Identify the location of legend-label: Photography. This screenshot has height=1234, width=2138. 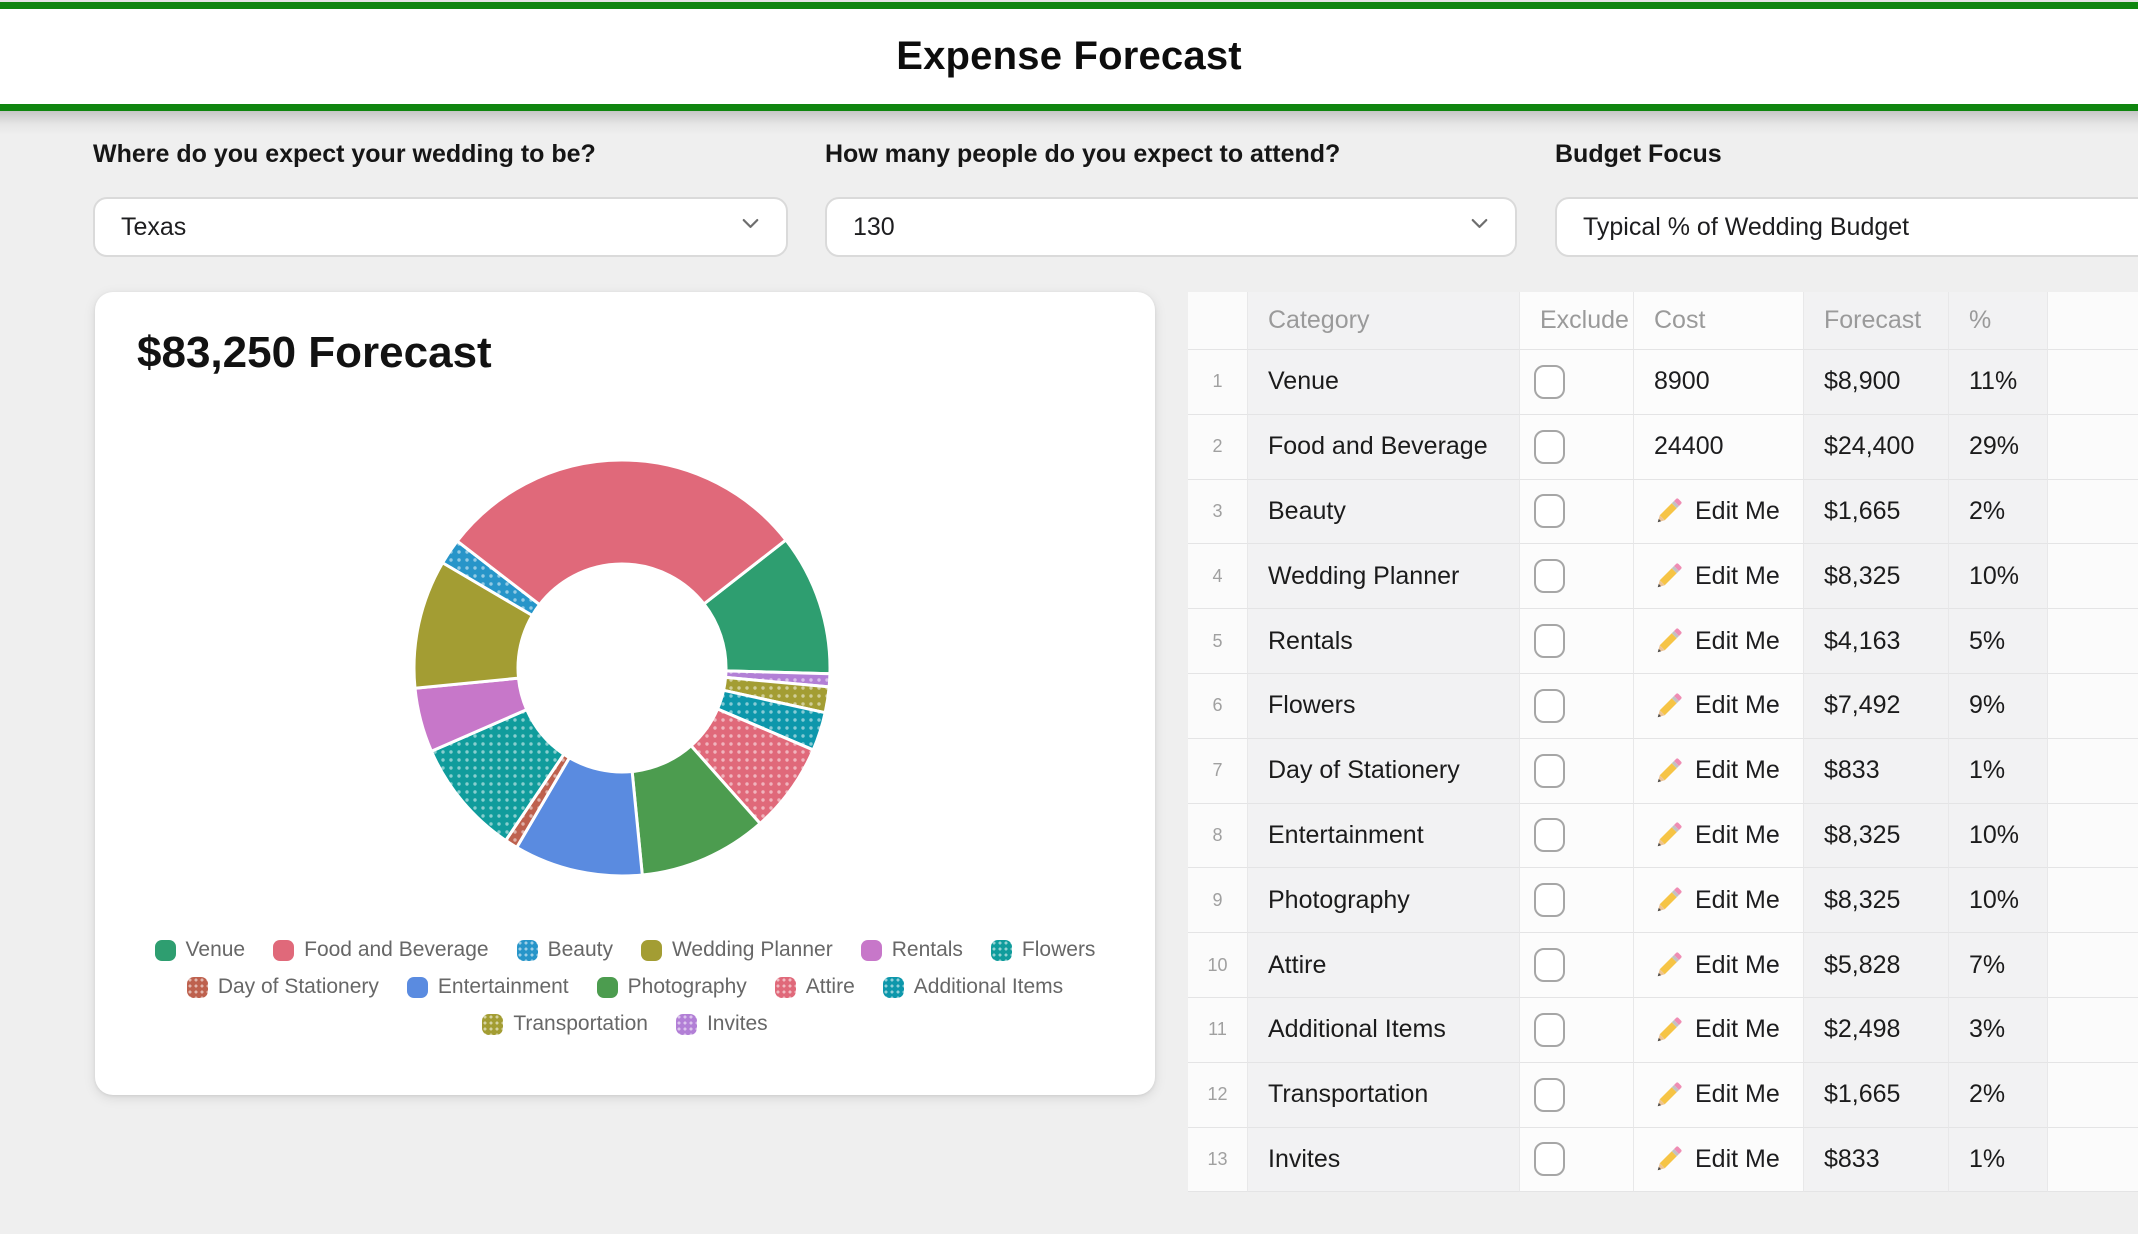
(687, 986).